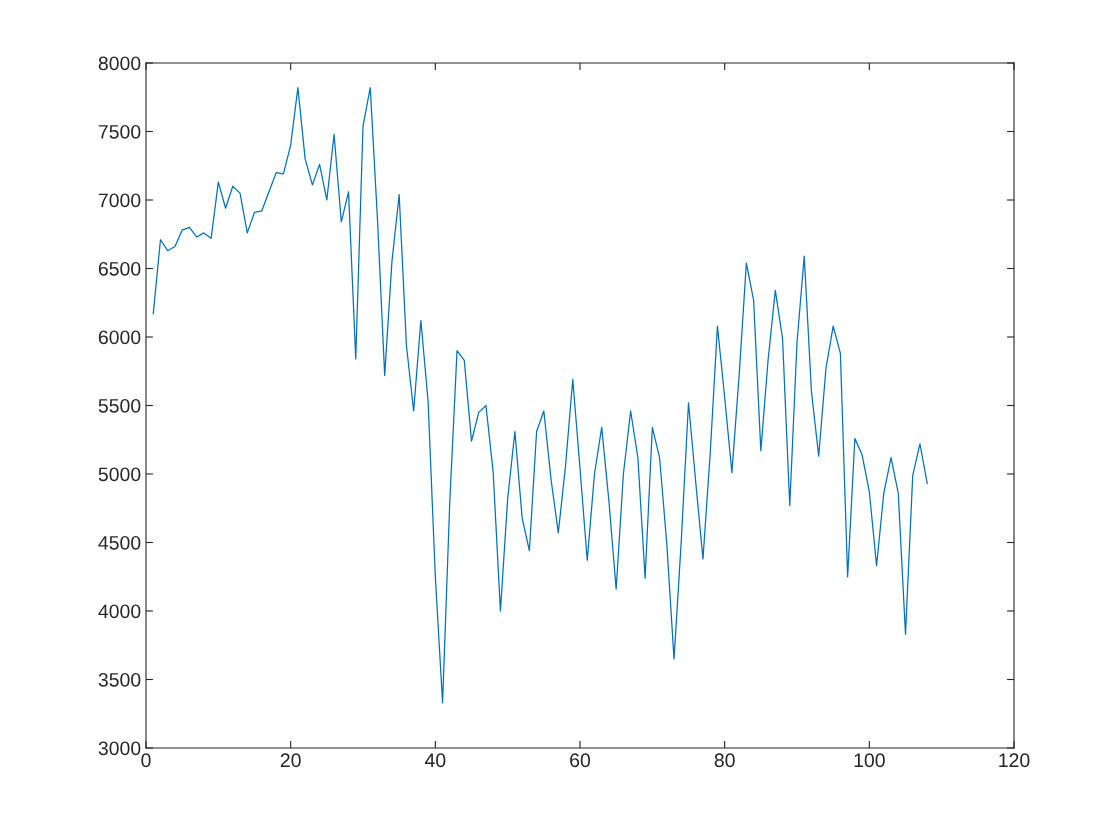 The height and width of the screenshot is (840, 1120). I want to click on y-tick-label: 3500, so click(119, 679).